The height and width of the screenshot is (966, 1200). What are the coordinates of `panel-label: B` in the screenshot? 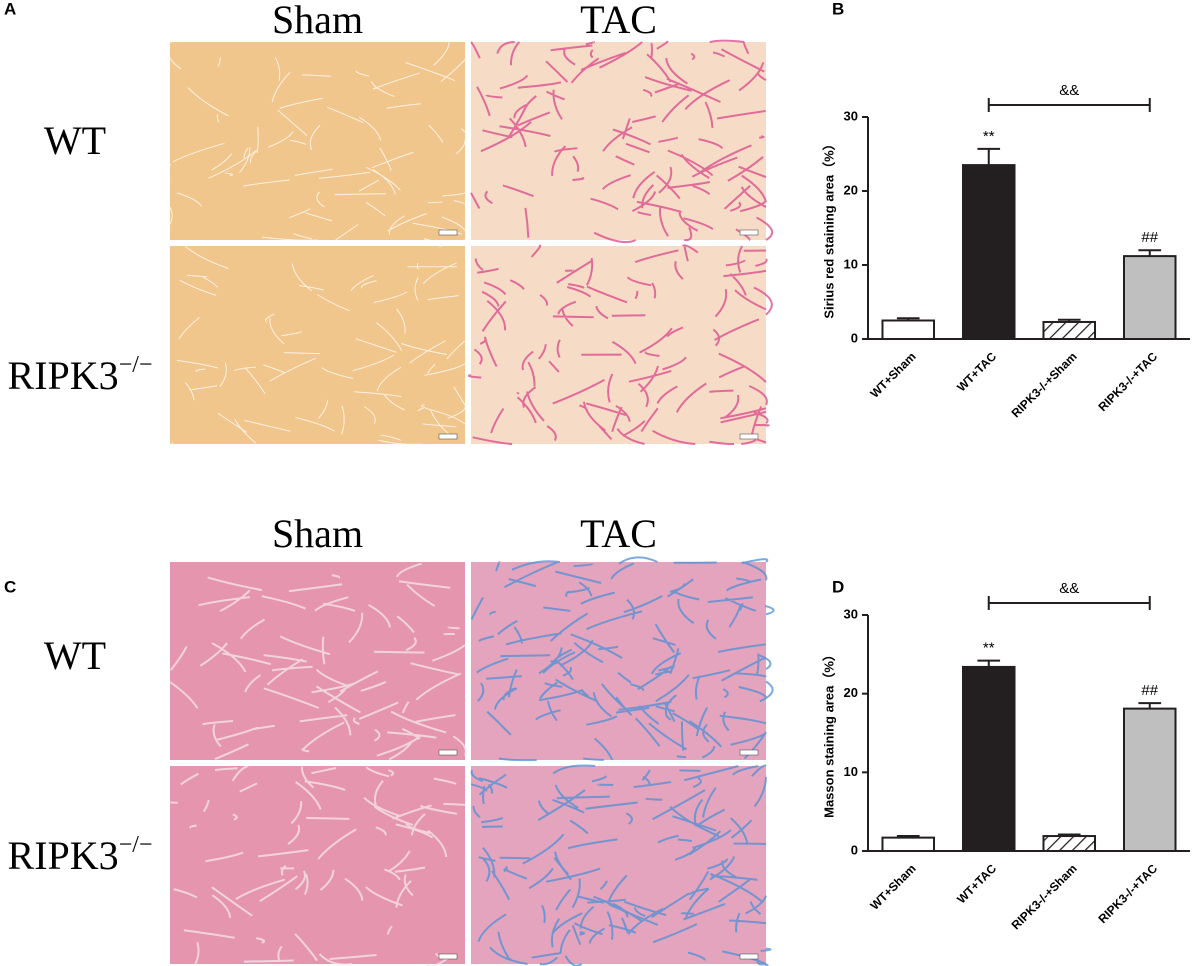 It's located at (838, 9).